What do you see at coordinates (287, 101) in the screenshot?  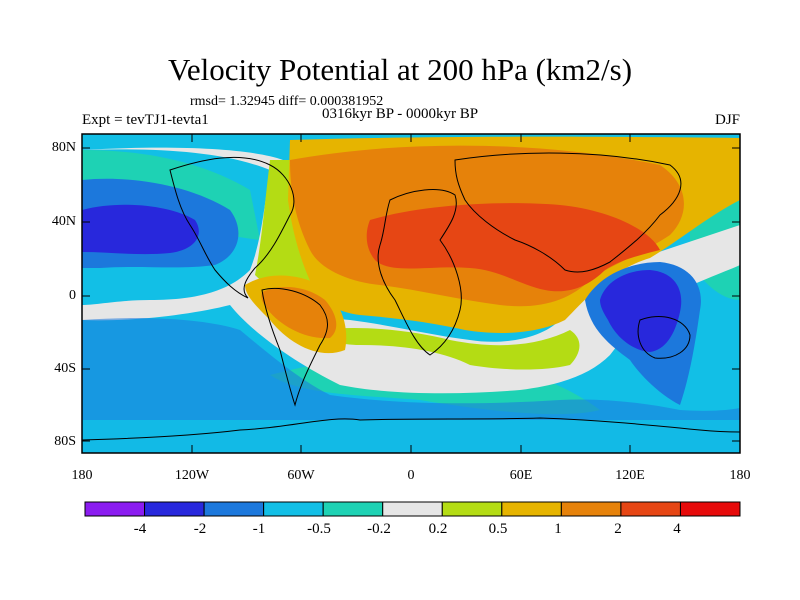 I see `rmsd-diff-stats: rmsd= 1.32945 diff= 0.000381952` at bounding box center [287, 101].